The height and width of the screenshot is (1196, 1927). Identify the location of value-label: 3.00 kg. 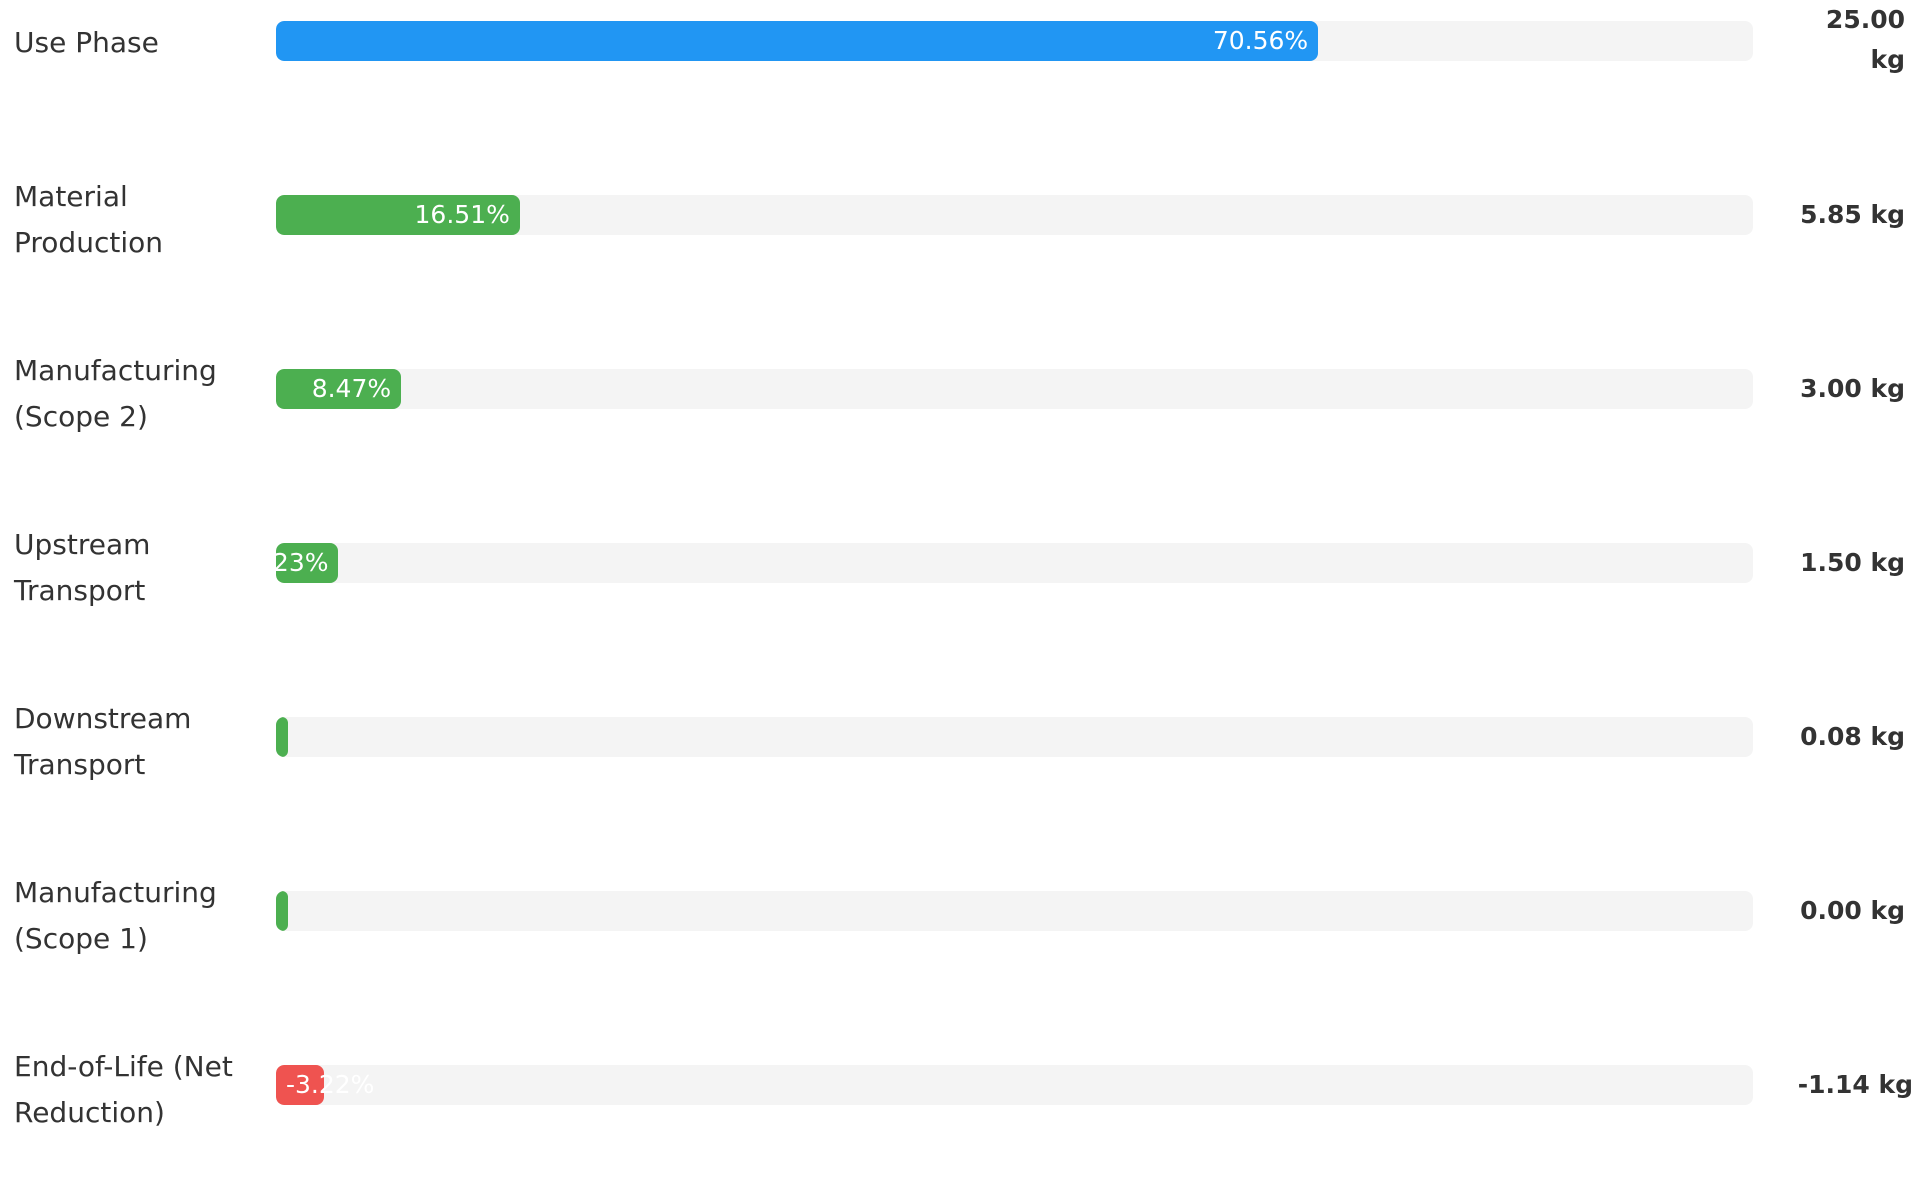
(1852, 388).